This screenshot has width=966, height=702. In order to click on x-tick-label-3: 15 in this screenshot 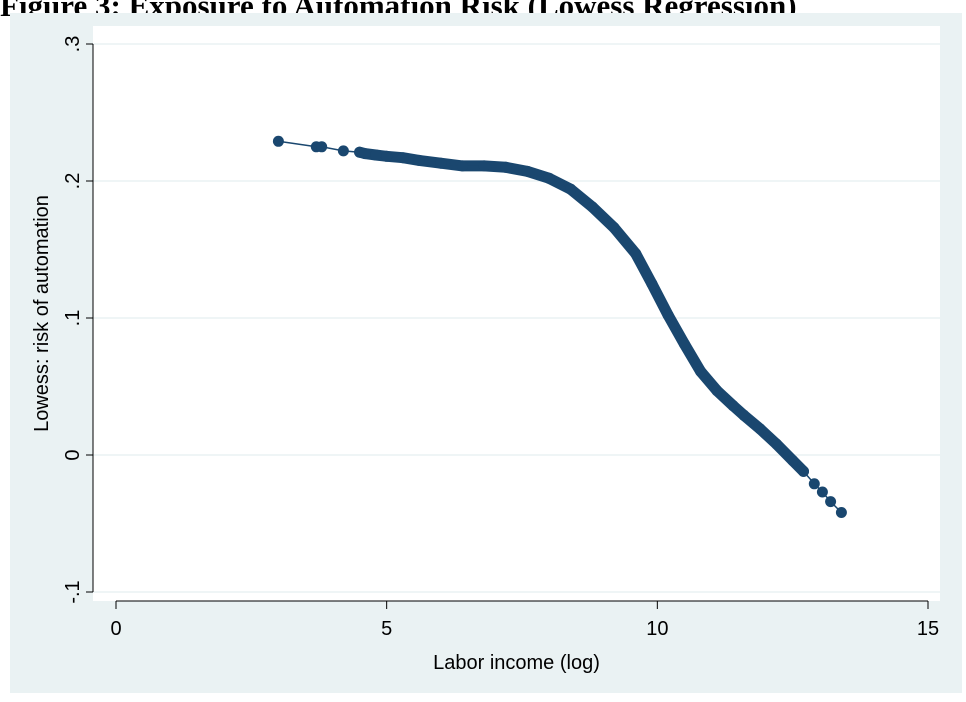, I will do `click(928, 629)`.